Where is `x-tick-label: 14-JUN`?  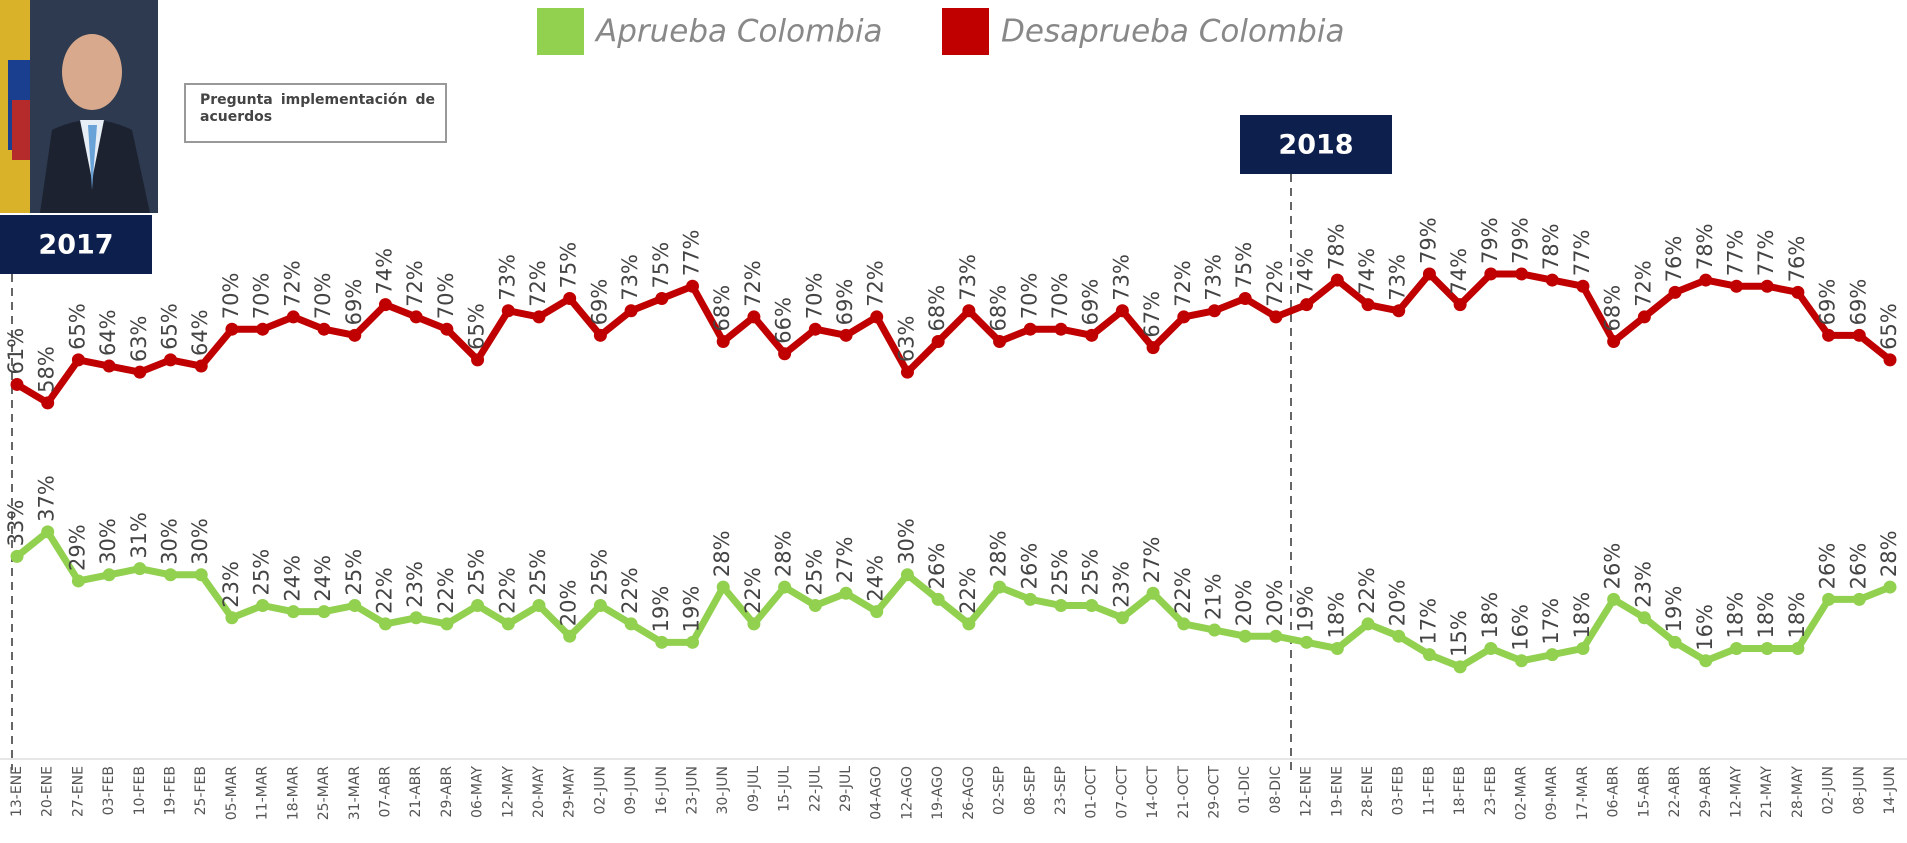 x-tick-label: 14-JUN is located at coordinates (1890, 790).